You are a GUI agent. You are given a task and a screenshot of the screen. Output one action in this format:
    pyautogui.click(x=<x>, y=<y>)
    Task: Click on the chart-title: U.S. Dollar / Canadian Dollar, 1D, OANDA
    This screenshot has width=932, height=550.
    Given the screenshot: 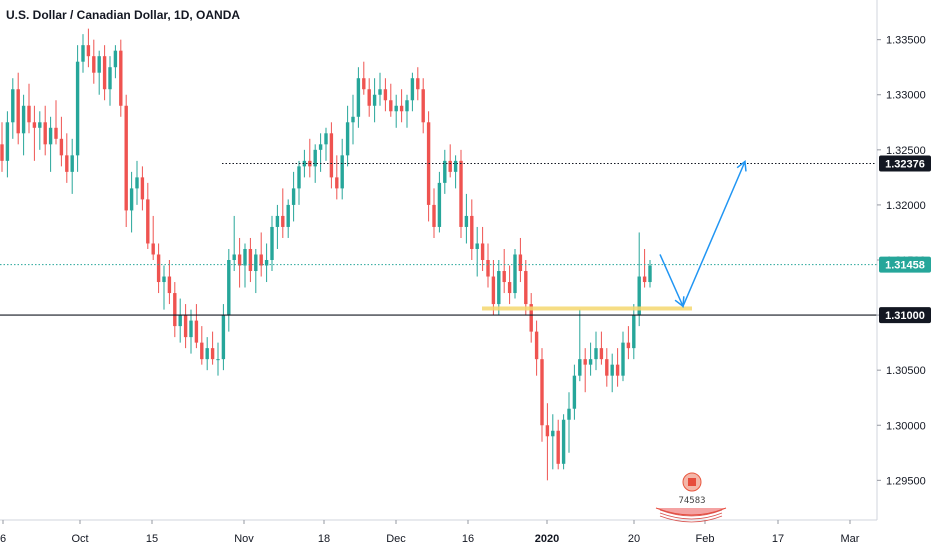 What is the action you would take?
    pyautogui.click(x=123, y=15)
    